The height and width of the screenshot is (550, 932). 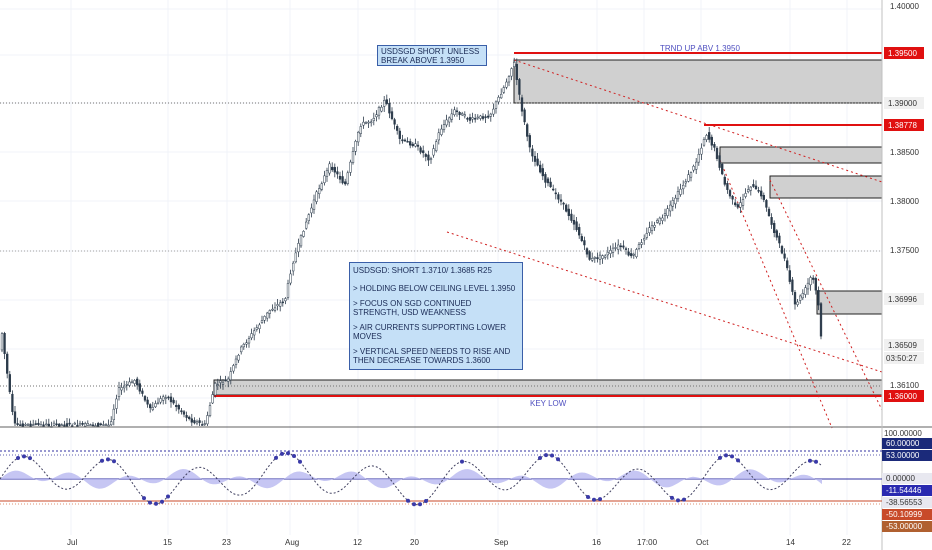 What do you see at coordinates (790, 542) in the screenshot?
I see `time-label: 14` at bounding box center [790, 542].